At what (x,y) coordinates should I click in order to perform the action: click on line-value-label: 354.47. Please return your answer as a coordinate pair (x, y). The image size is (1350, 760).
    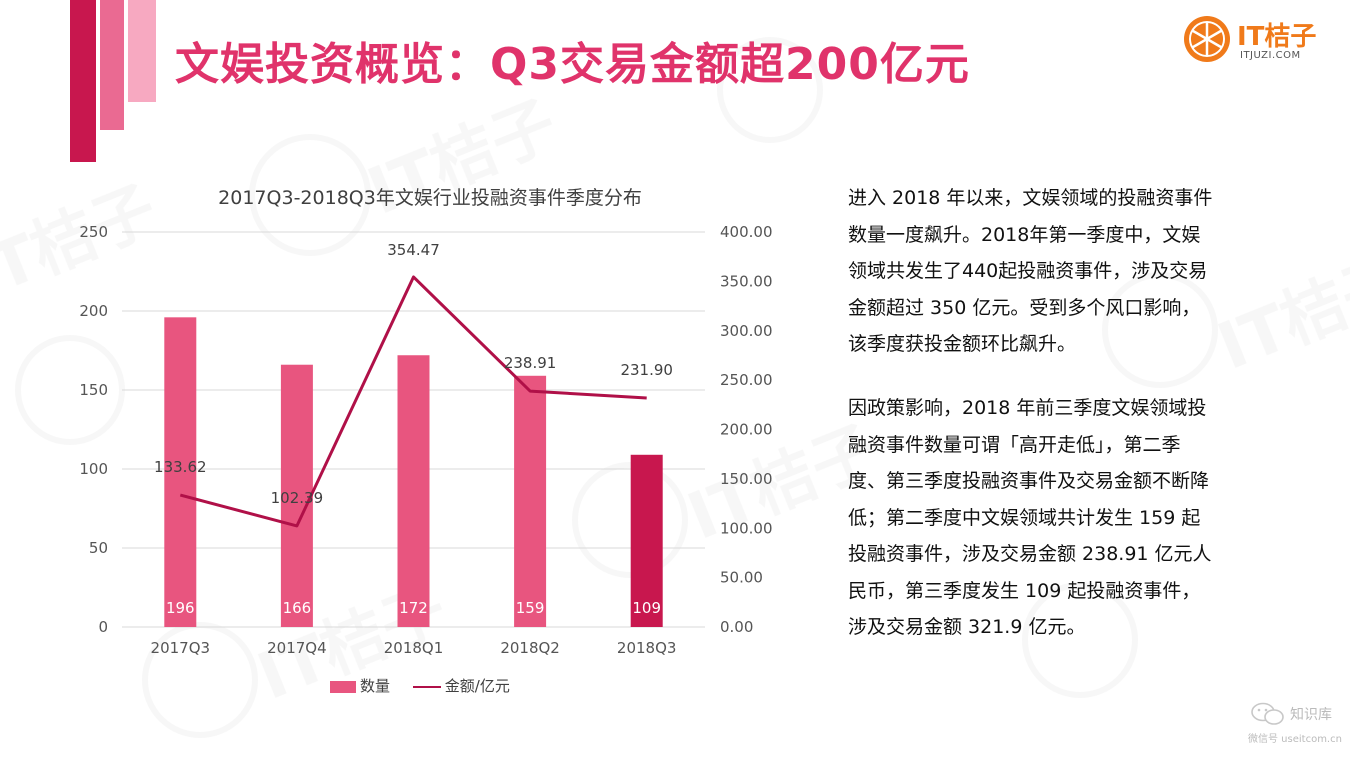
    Looking at the image, I should click on (413, 250).